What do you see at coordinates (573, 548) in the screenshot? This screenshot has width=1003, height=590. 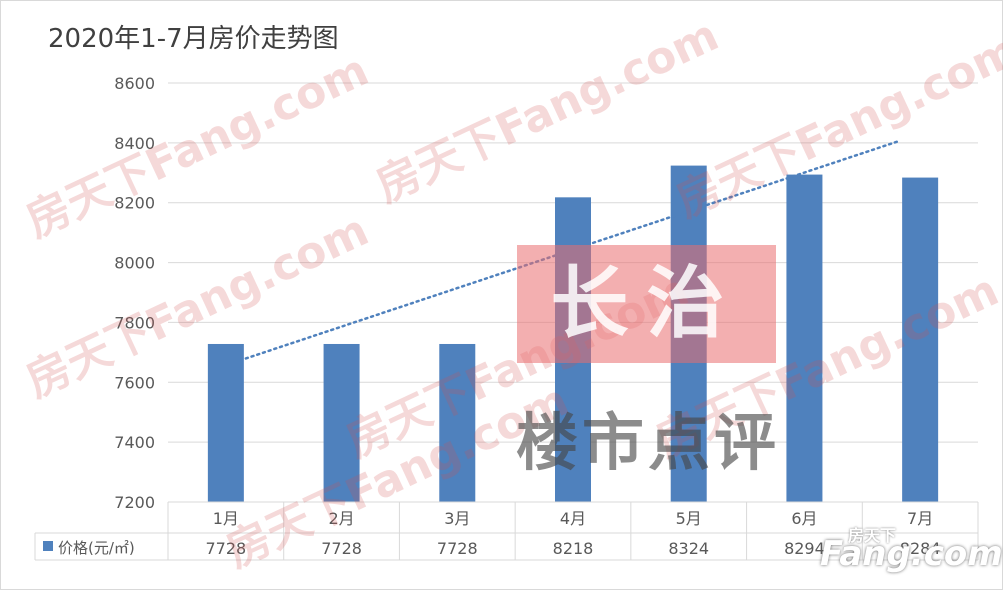 I see `table-value-label: 8218` at bounding box center [573, 548].